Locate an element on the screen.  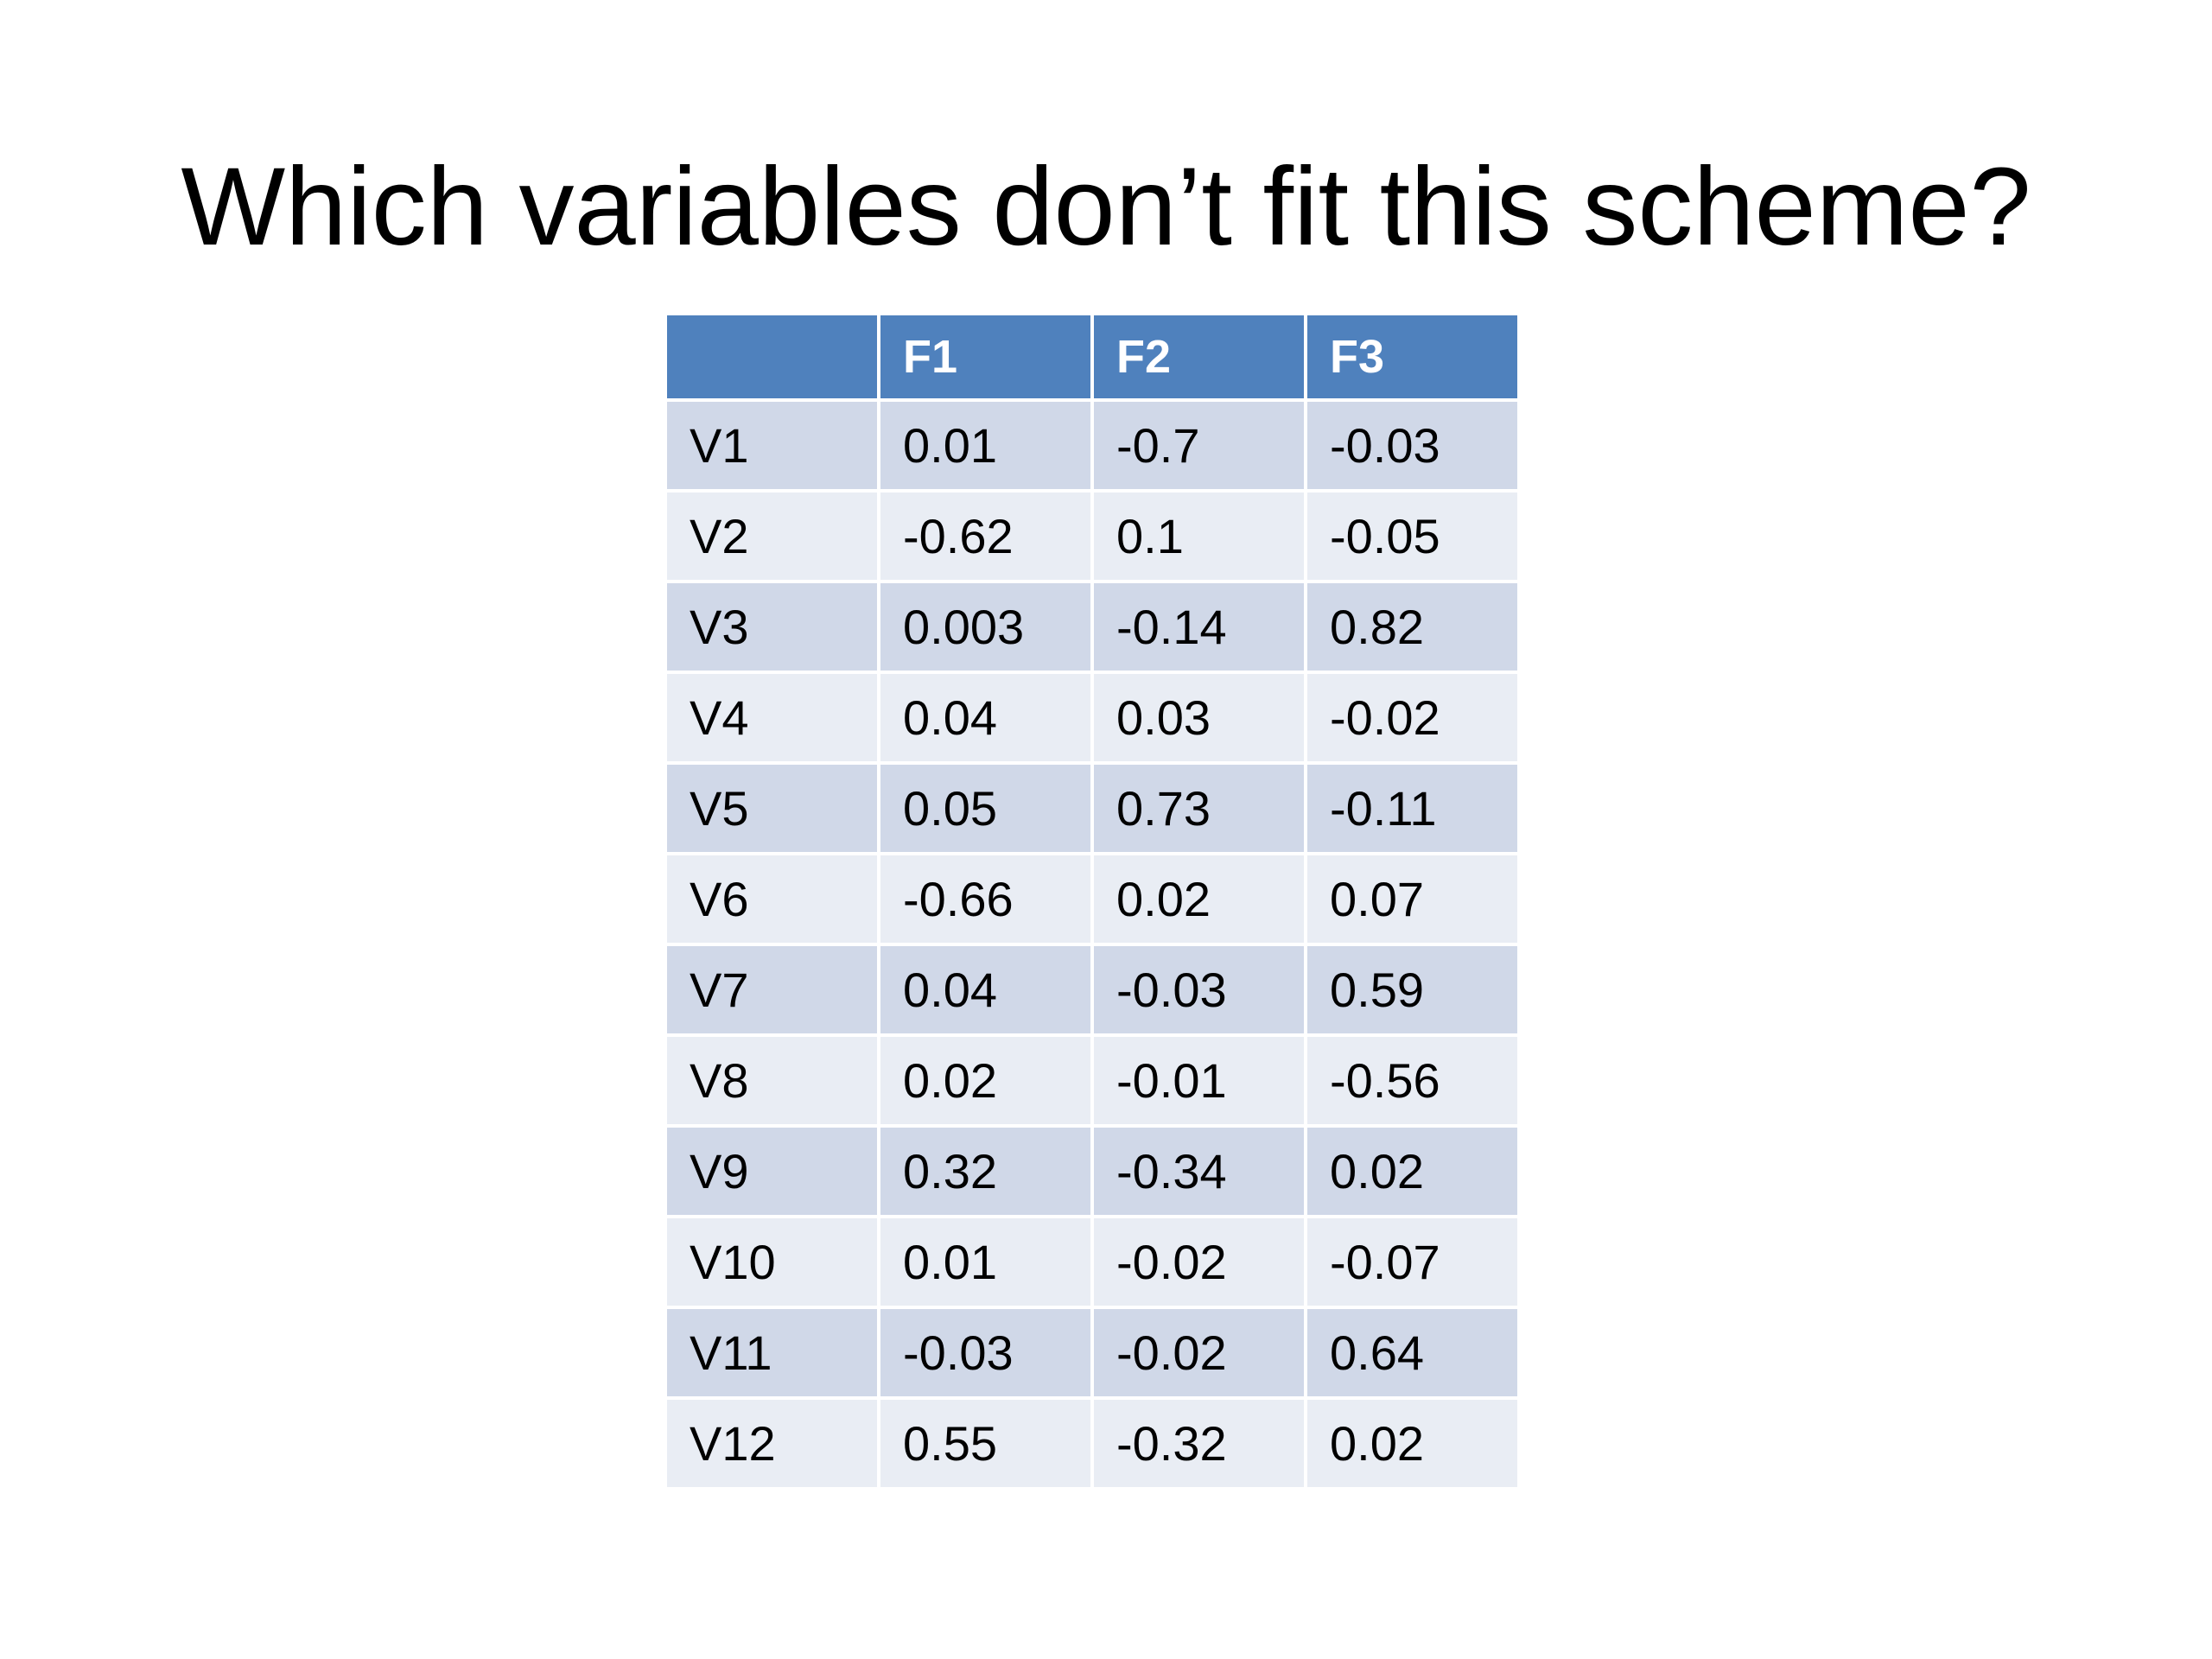
cell-f2: -0.32 is located at coordinates (1199, 1443).